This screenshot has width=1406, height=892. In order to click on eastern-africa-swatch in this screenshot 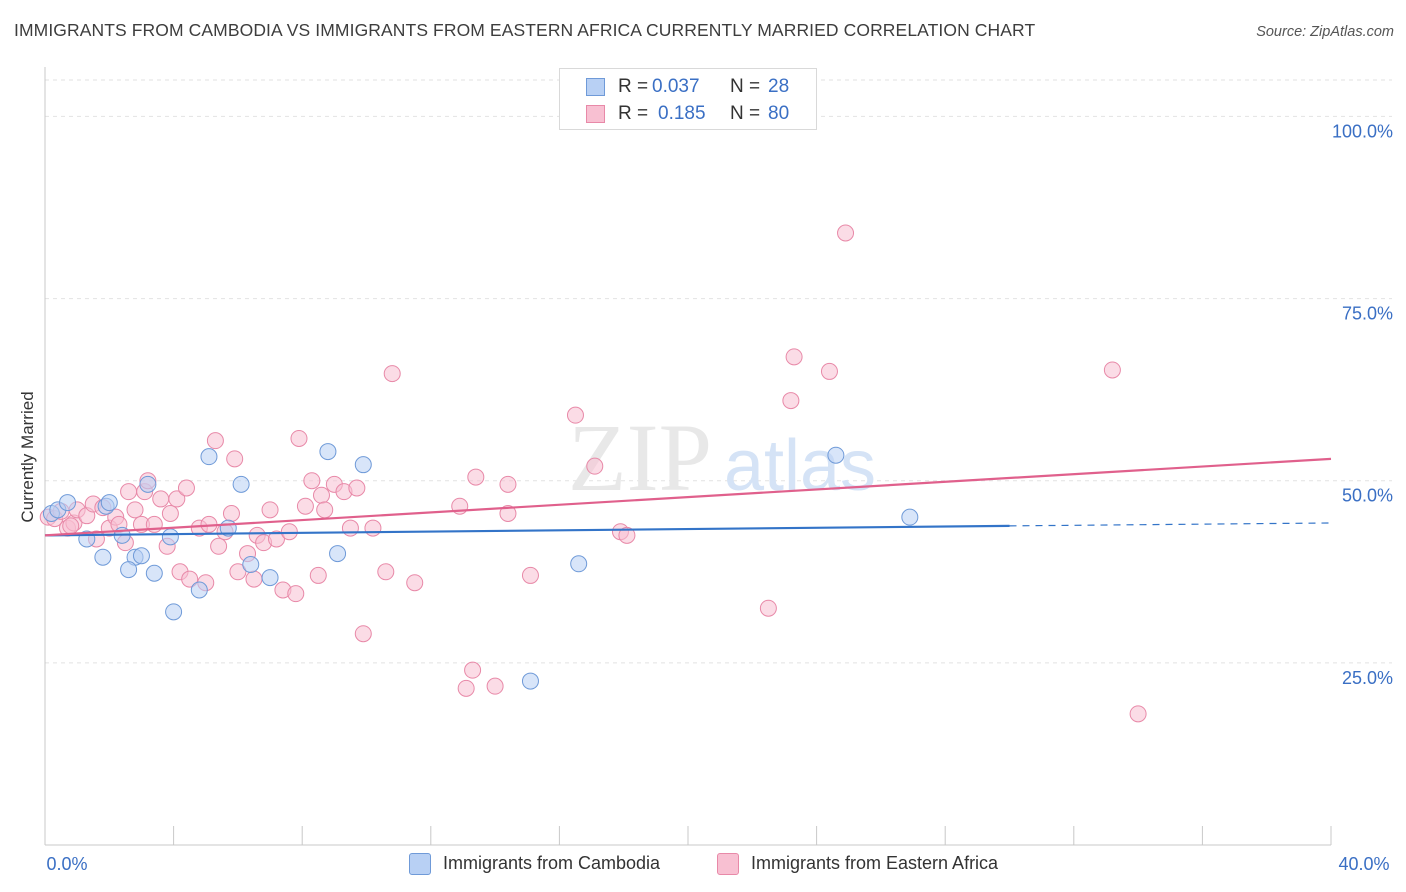, I will do `click(595, 114)`.